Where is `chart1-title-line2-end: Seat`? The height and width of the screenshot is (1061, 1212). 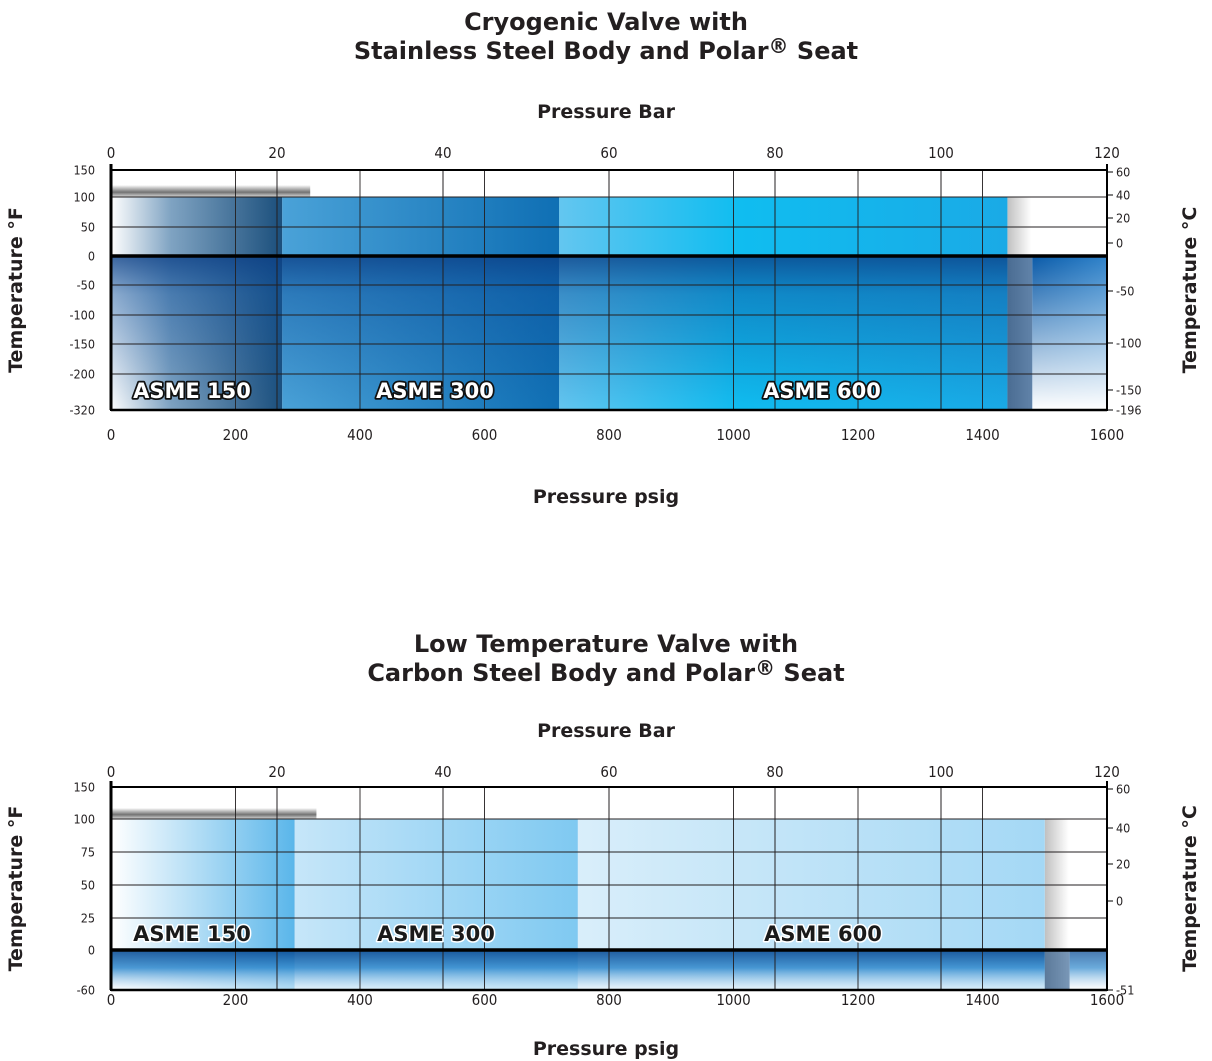 chart1-title-line2-end: Seat is located at coordinates (823, 51).